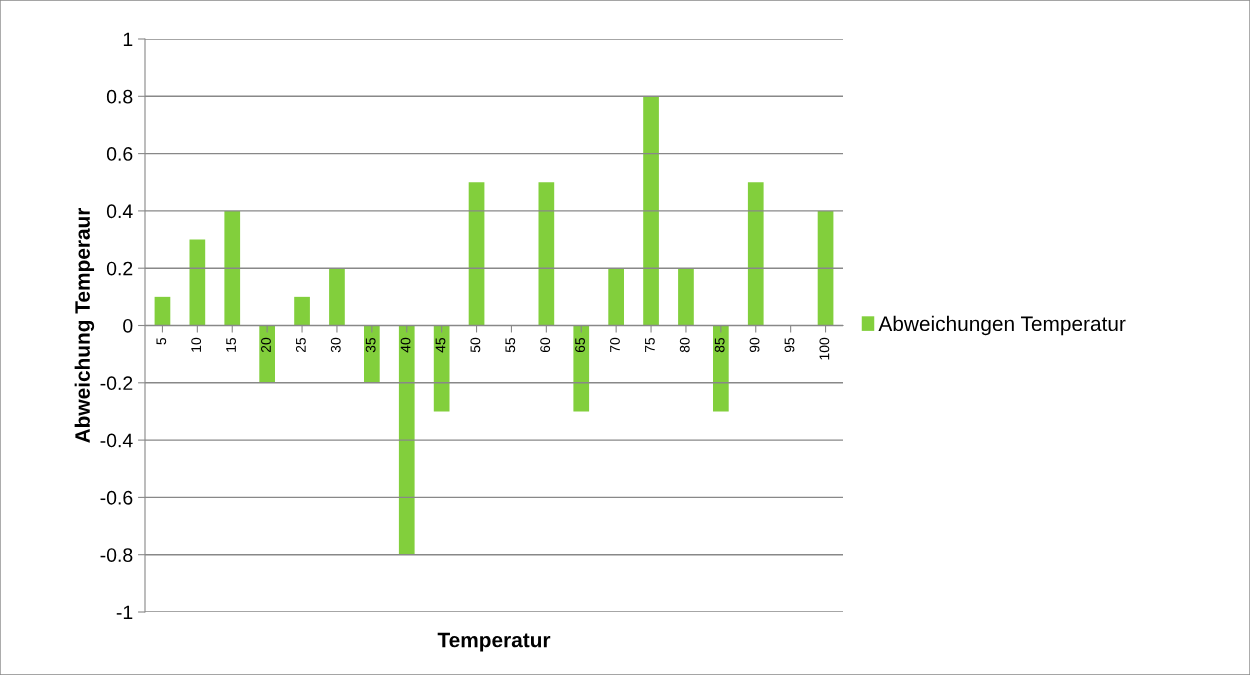 The image size is (1250, 675). What do you see at coordinates (266, 345) in the screenshot?
I see `x-tick-label: 20` at bounding box center [266, 345].